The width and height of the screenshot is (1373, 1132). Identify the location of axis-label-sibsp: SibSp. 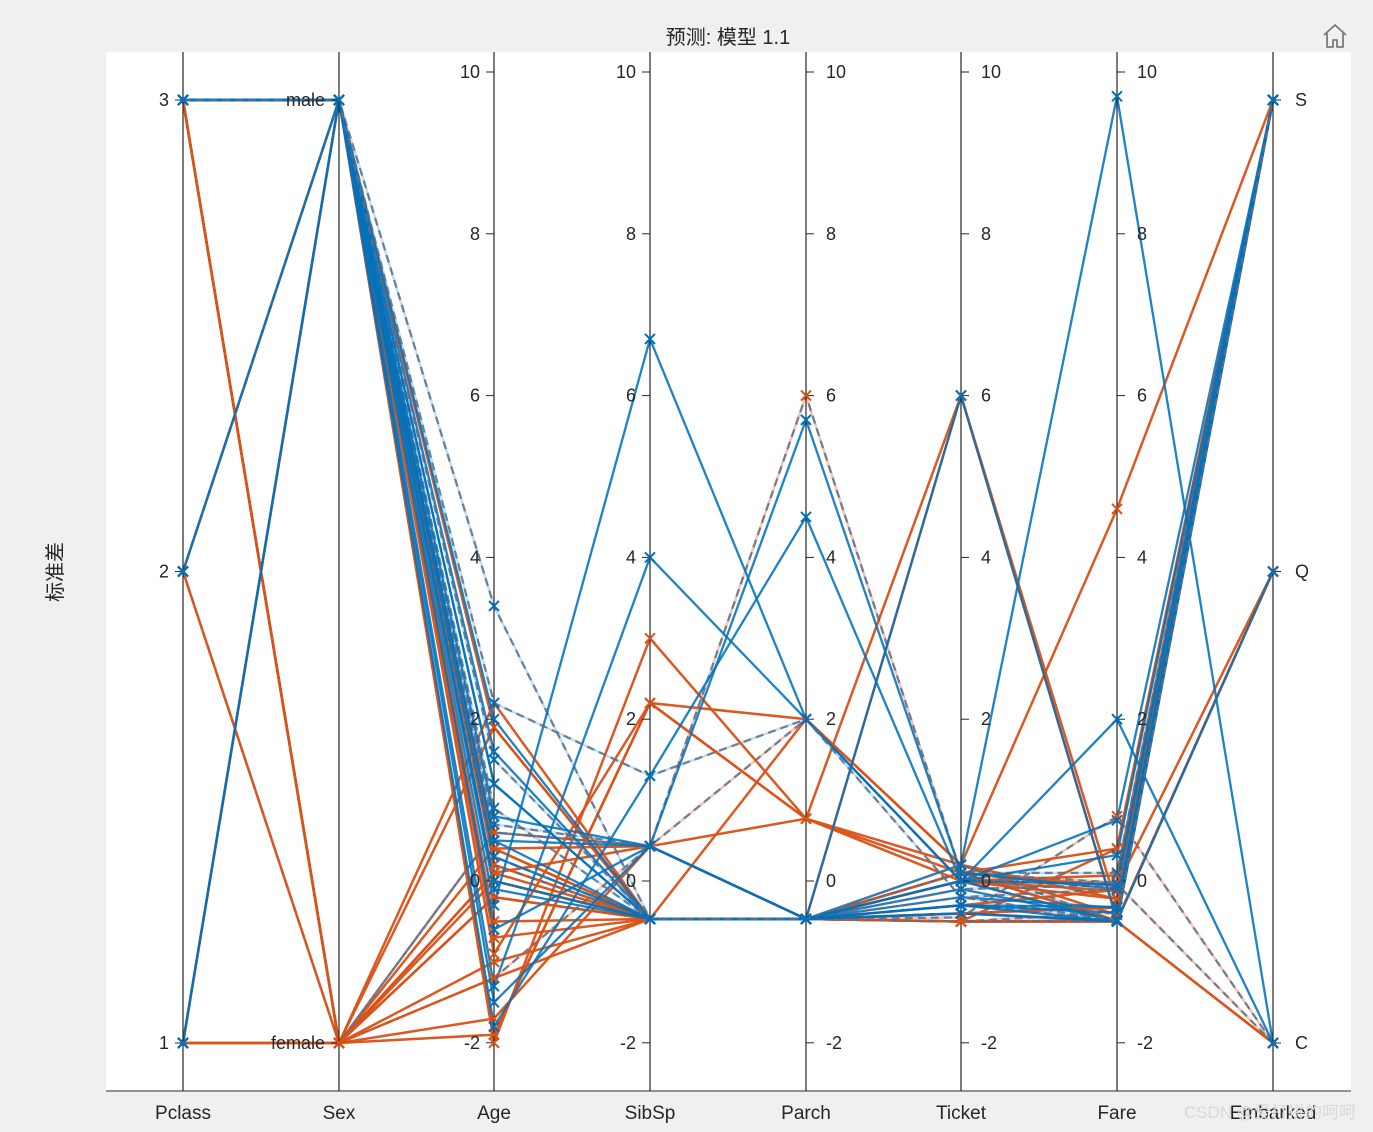
(650, 1113).